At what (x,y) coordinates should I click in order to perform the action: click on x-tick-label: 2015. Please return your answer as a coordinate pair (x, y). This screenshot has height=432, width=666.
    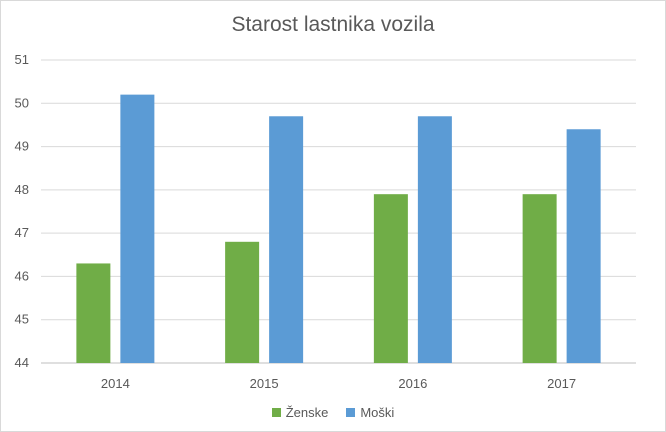
    Looking at the image, I should click on (264, 383).